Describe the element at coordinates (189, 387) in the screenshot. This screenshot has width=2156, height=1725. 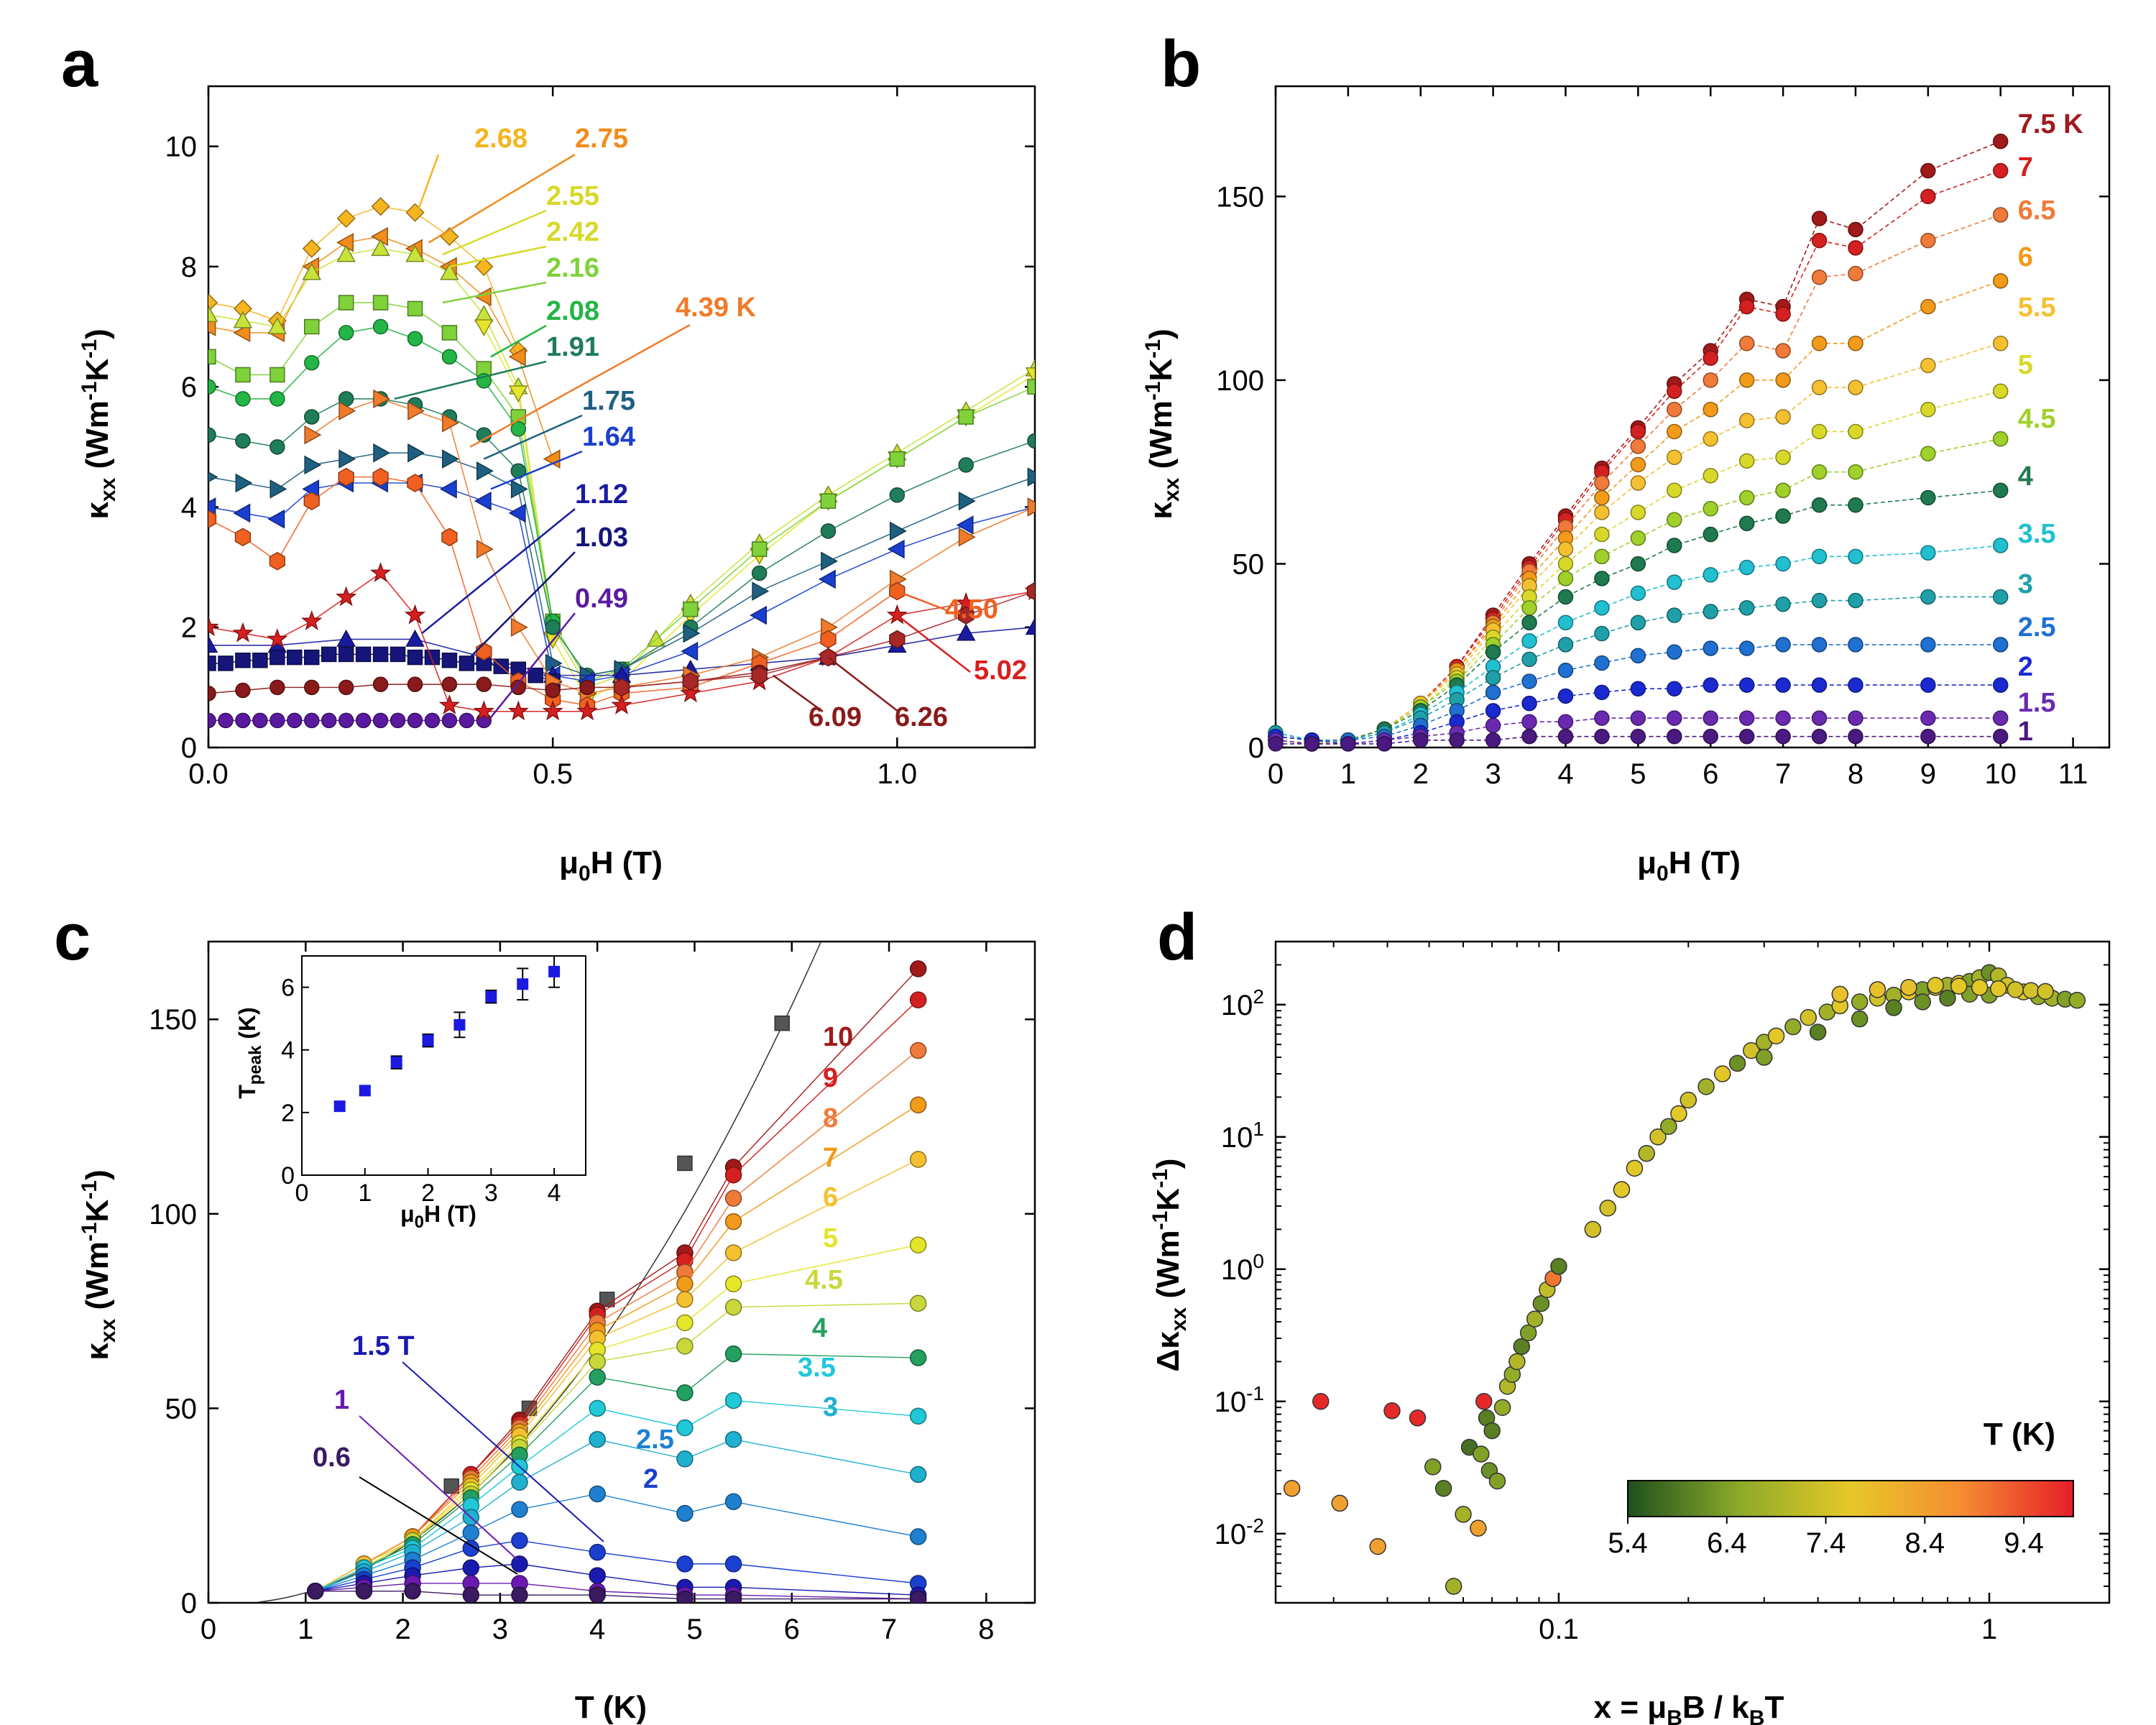
I see `panel-a-y-tick-label: 6` at that location.